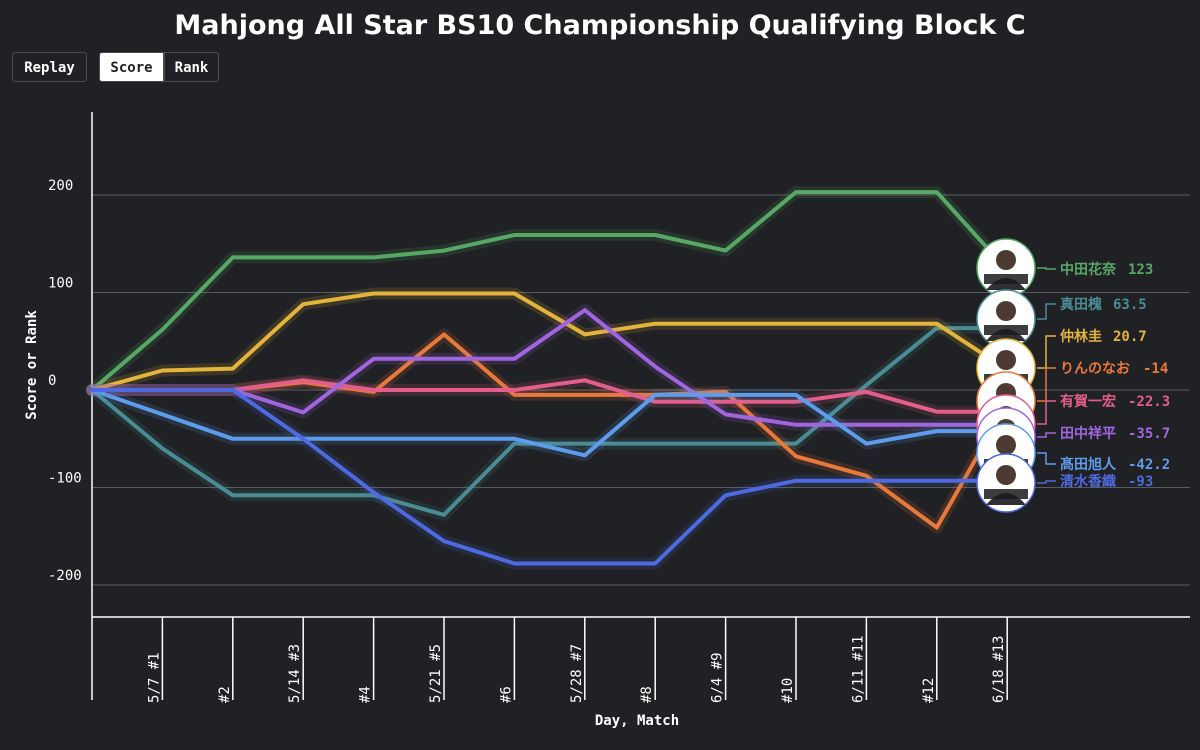 This screenshot has height=750, width=1200. What do you see at coordinates (1130, 305) in the screenshot?
I see `legend-final-value: 63.5` at bounding box center [1130, 305].